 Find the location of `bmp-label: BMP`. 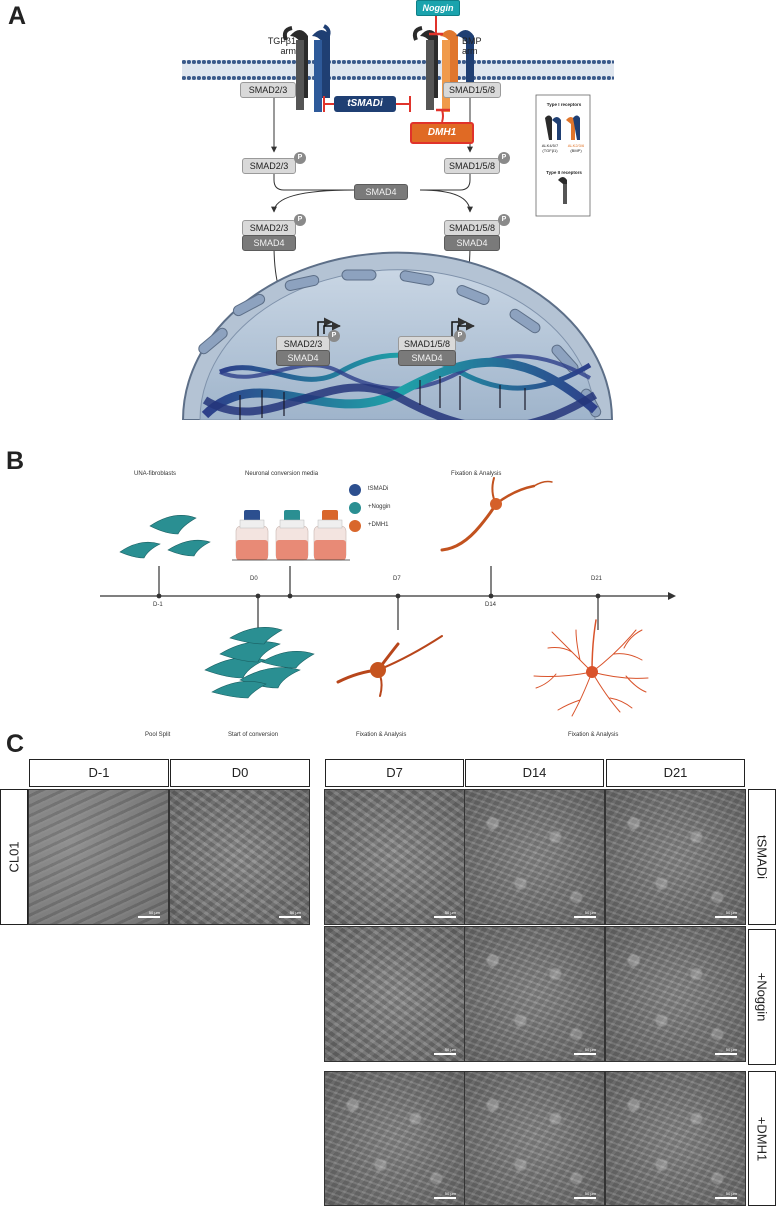

bmp-label: BMP is located at coordinates (472, 41).